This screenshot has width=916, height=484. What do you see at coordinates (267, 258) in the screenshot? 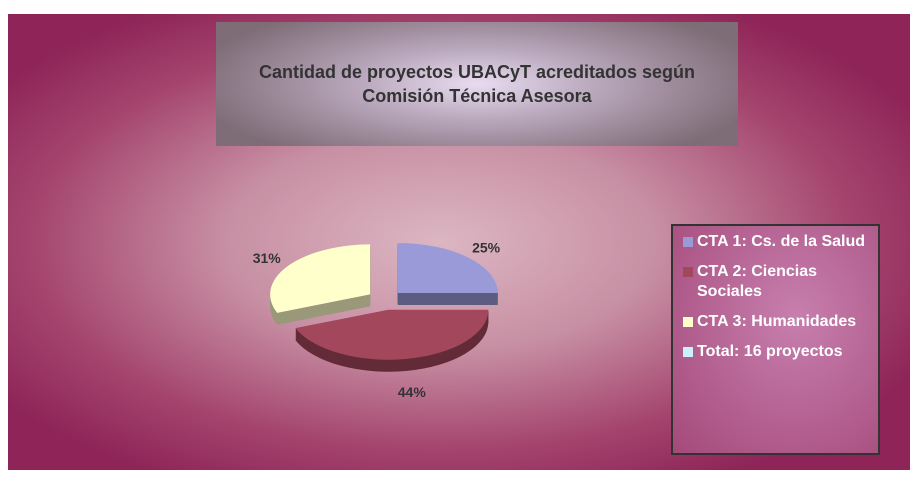
I see `data-label: 31%` at bounding box center [267, 258].